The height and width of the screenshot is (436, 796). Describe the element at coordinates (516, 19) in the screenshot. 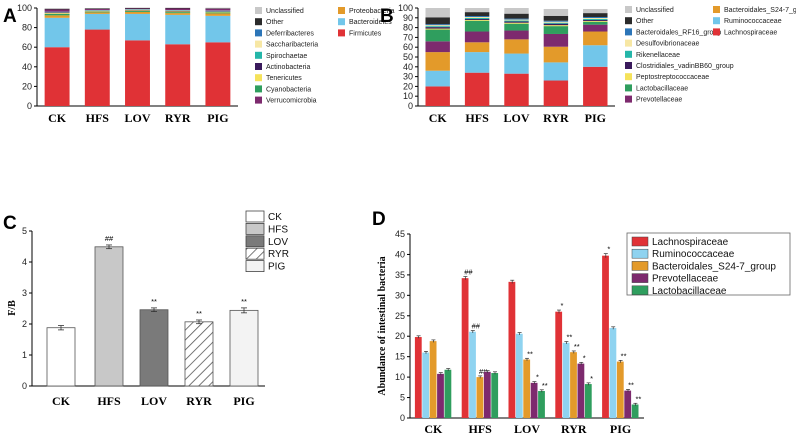

I see `bar-segment-bacteroidales-rf16-group-lov` at that location.